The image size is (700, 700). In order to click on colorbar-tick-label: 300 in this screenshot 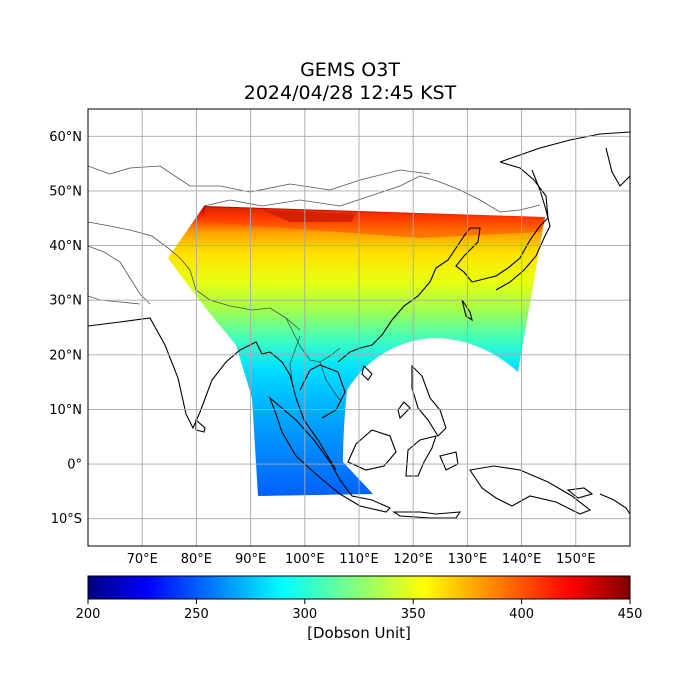, I will do `click(304, 614)`.